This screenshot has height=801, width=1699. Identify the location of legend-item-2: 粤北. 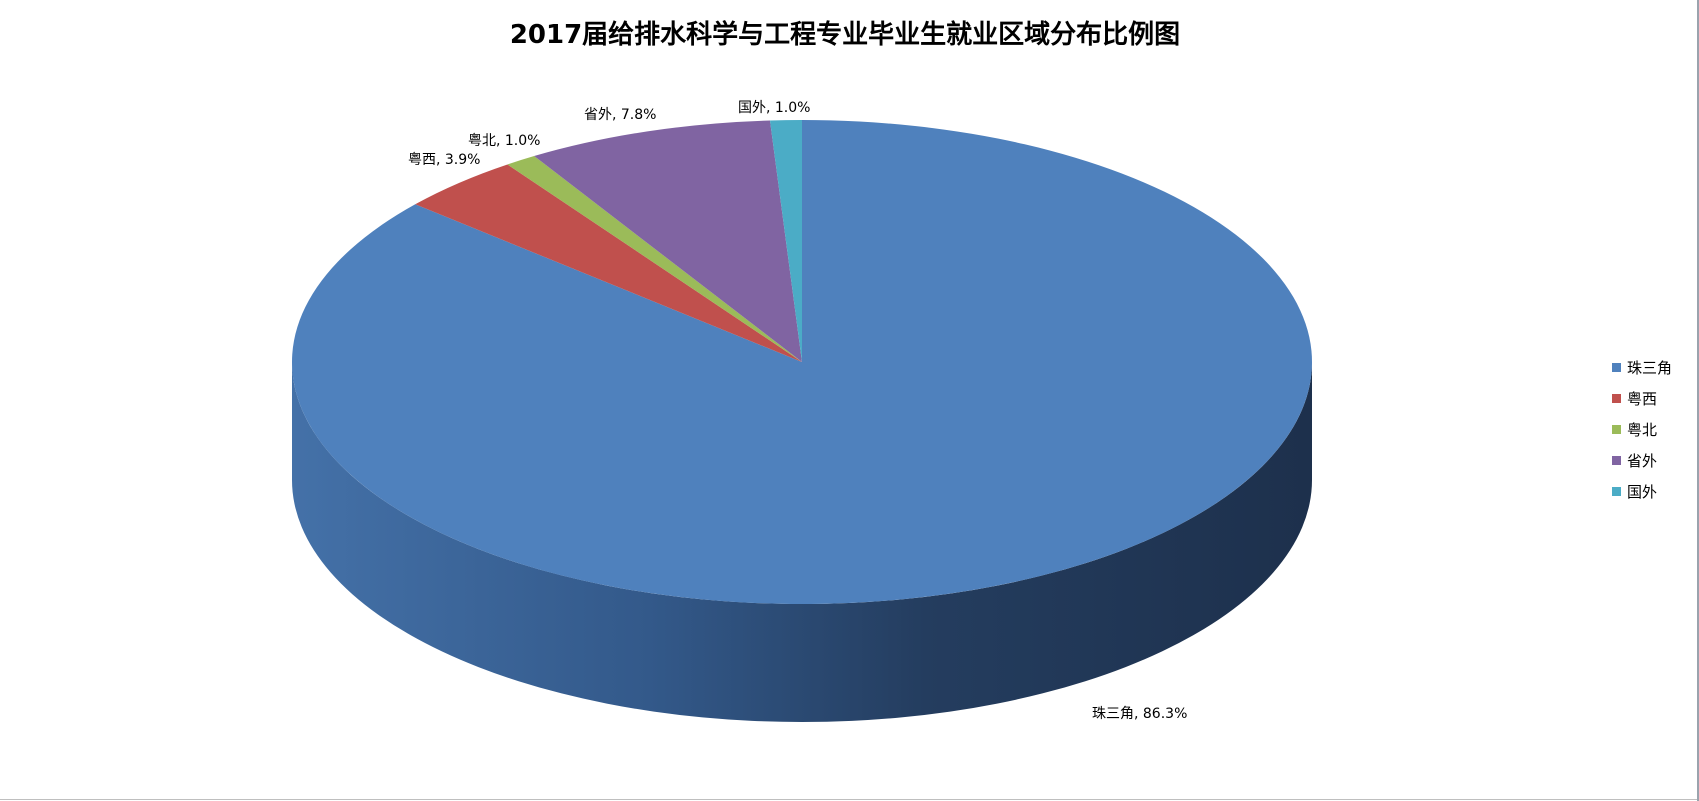
(1642, 429).